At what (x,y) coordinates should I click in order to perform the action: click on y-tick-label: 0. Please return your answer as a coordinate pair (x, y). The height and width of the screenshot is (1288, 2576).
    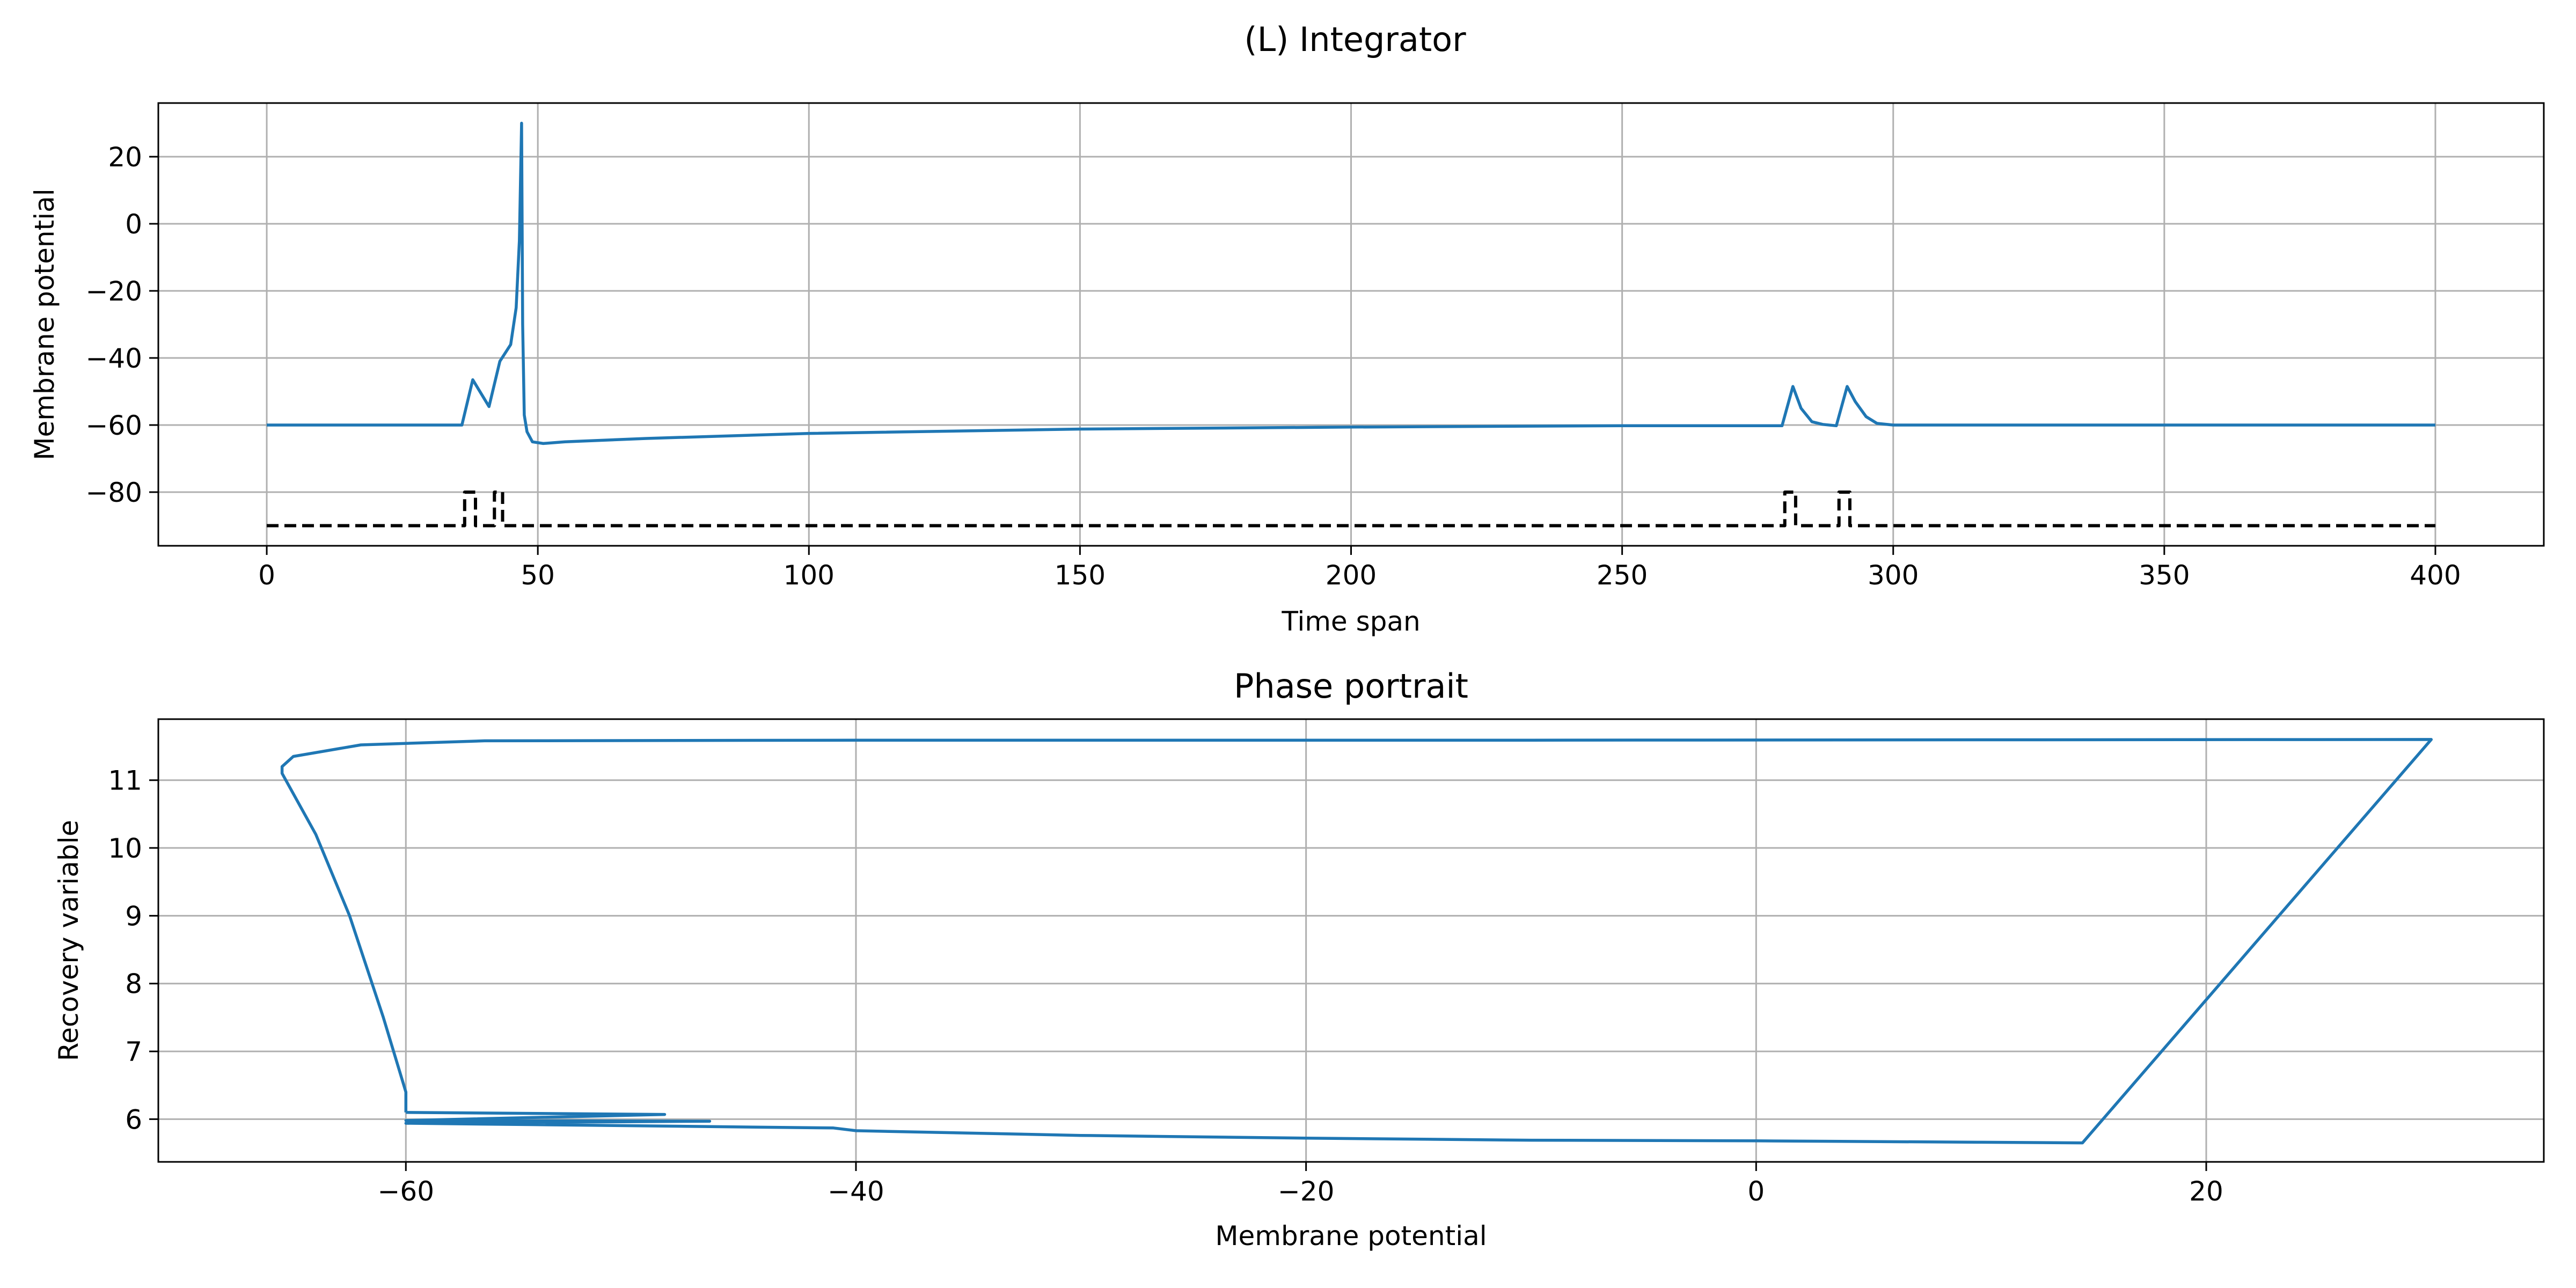
    Looking at the image, I should click on (133, 224).